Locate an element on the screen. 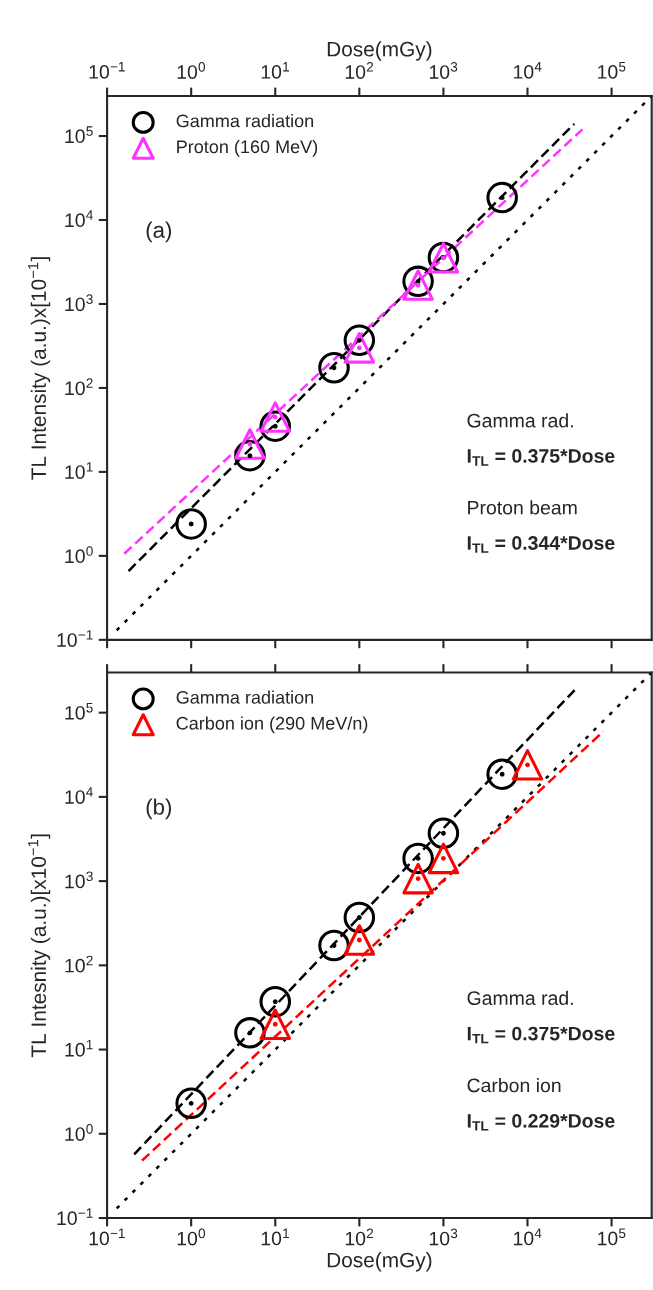 The image size is (653, 1290). annotation: (b) is located at coordinates (158, 809).